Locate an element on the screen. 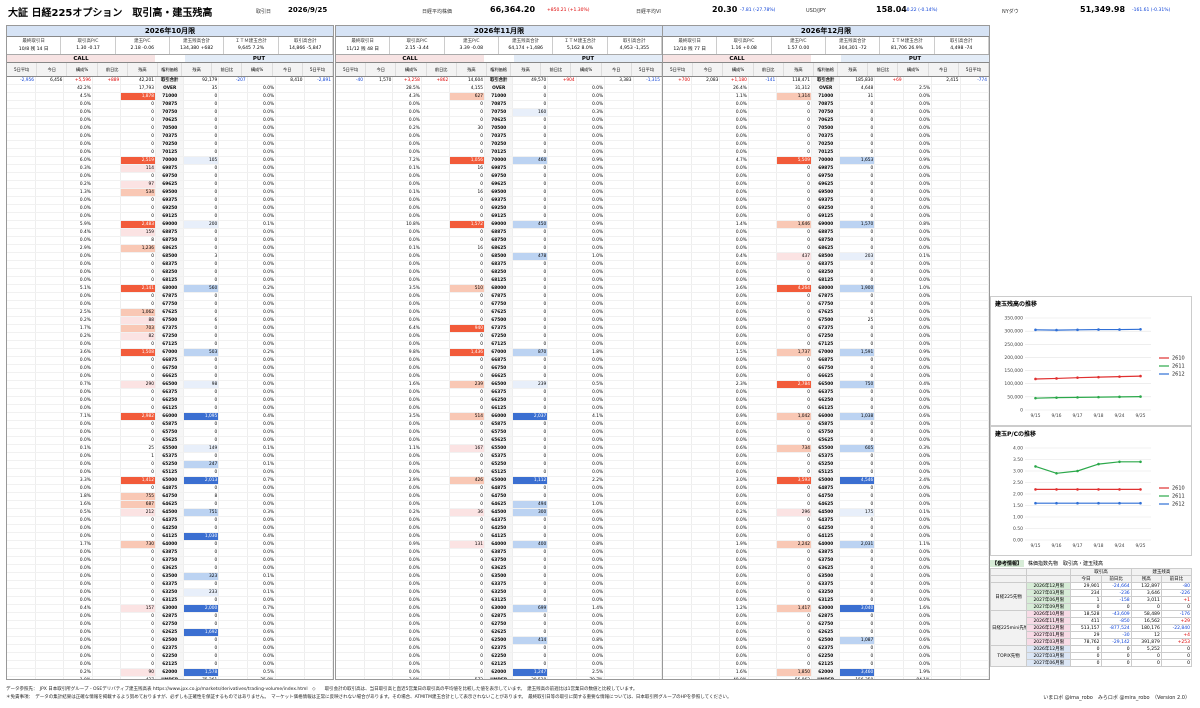  table-row: 0.0% 0 69625 0 0.0% is located at coordinates (499, 184).